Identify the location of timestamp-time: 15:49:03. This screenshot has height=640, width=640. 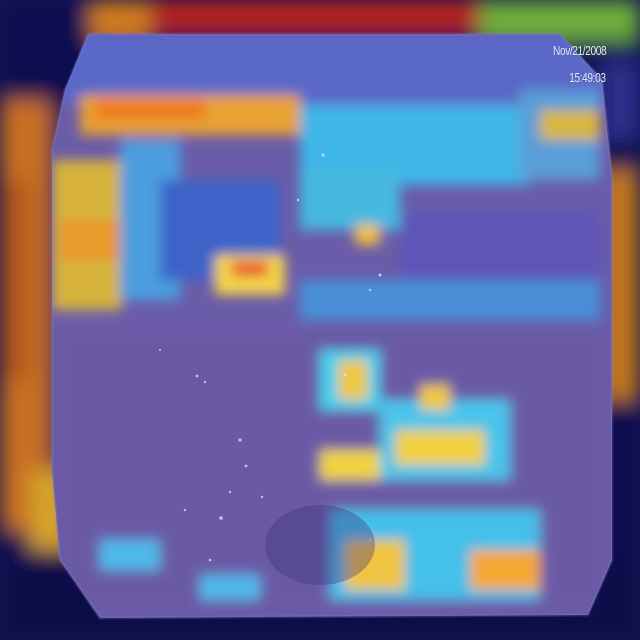
(588, 77).